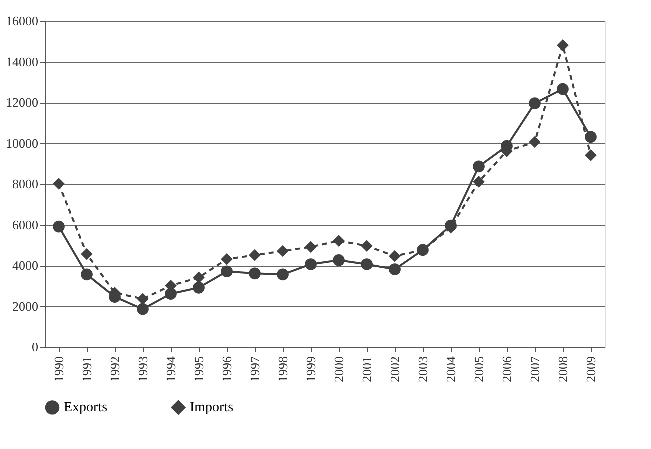 The height and width of the screenshot is (449, 651). I want to click on y-tick-label: 2000, so click(25, 306).